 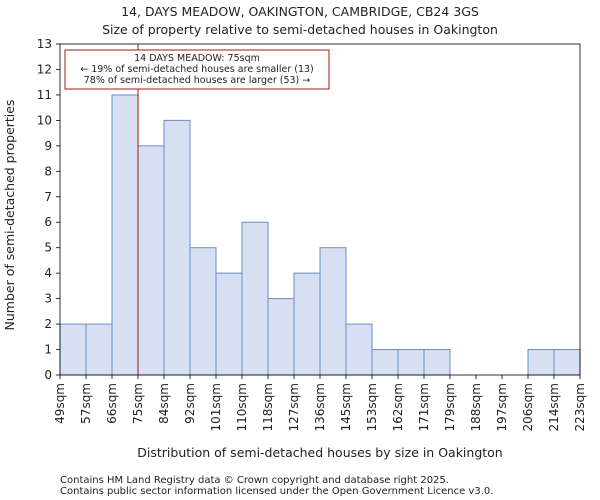 What do you see at coordinates (411, 362) in the screenshot?
I see `bar-162sqm` at bounding box center [411, 362].